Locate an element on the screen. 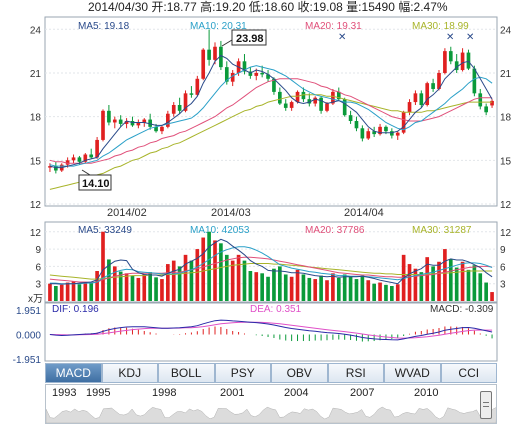 Image resolution: width=520 pixels, height=428 pixels. legend-item: MA5: 19.18 is located at coordinates (104, 26).